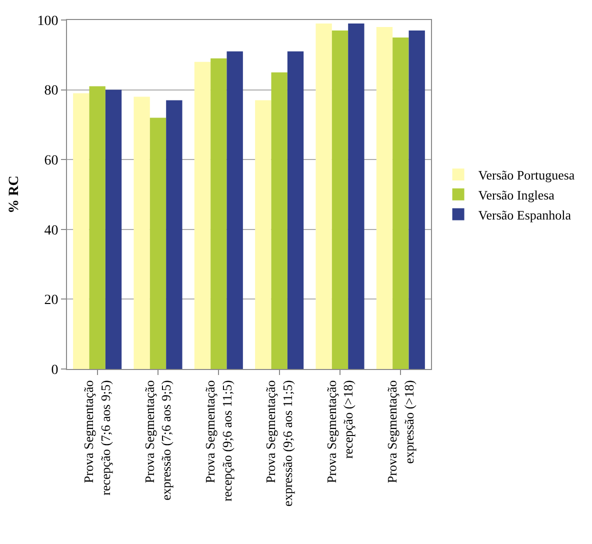 Image resolution: width=592 pixels, height=544 pixels. I want to click on legend-label: Versão Espanhola, so click(525, 214).